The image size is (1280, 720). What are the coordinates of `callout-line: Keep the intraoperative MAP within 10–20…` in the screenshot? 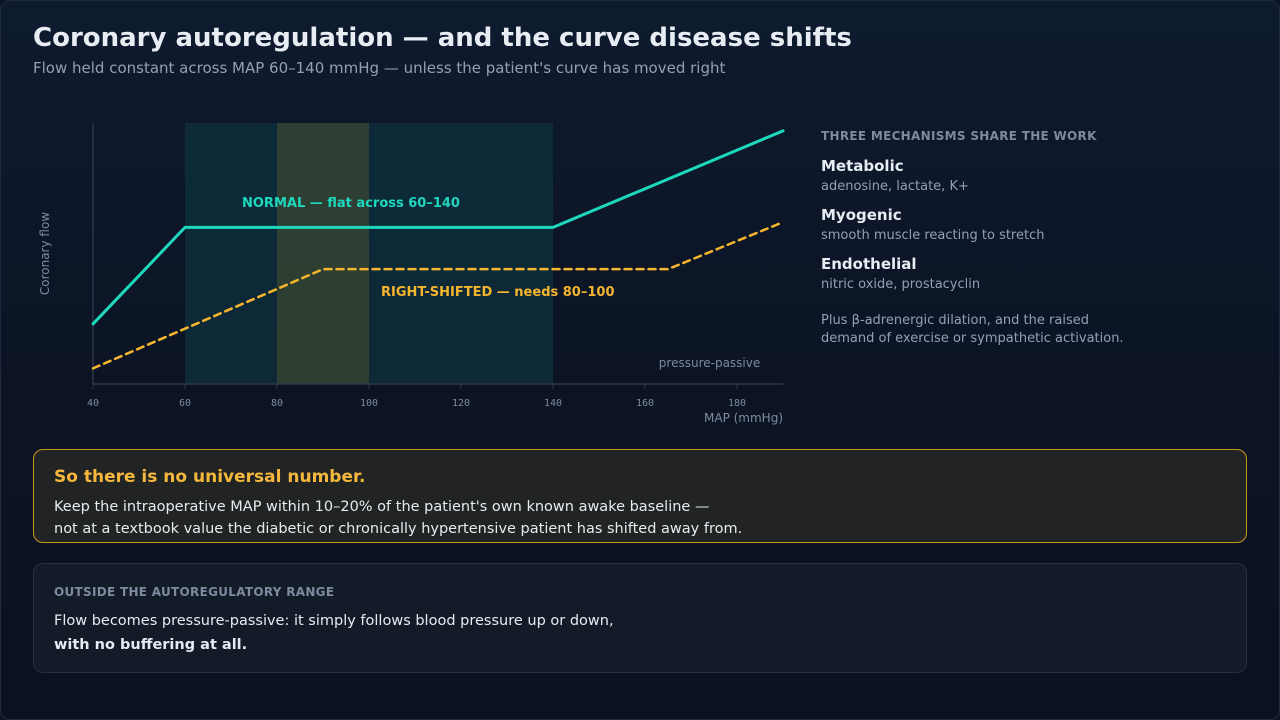 It's located at (382, 507).